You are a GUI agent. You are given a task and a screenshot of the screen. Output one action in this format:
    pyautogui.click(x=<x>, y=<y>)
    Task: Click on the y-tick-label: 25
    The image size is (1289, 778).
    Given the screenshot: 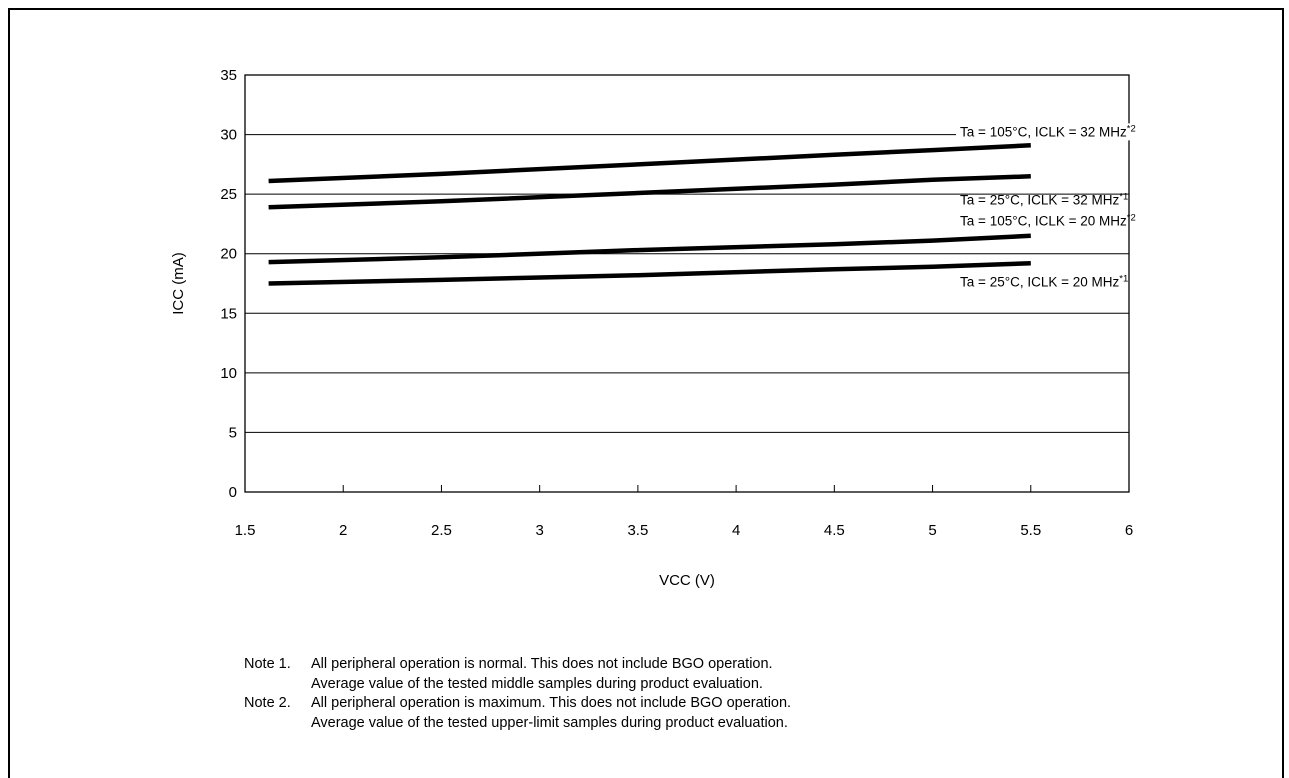 What is the action you would take?
    pyautogui.click(x=228, y=194)
    